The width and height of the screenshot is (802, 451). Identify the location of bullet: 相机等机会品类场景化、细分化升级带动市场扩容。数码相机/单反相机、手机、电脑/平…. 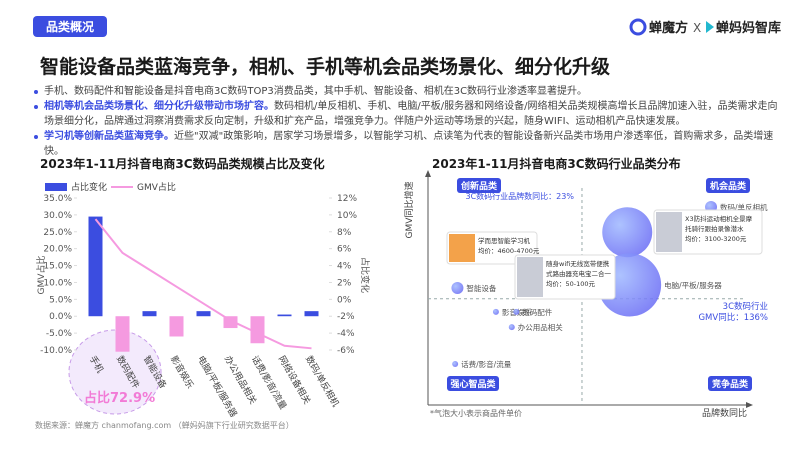
(409, 114).